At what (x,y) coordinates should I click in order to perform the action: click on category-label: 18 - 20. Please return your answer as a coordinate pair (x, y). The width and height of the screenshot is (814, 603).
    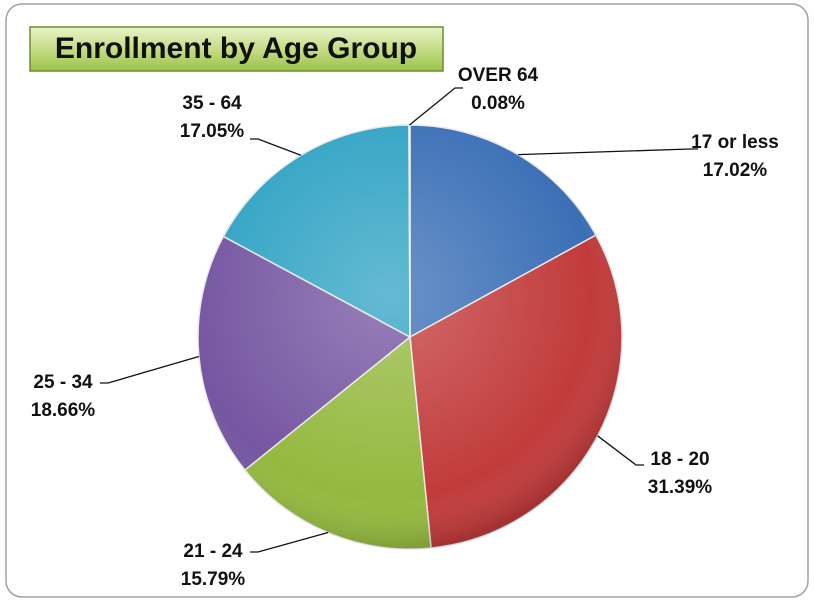
    Looking at the image, I should click on (679, 459).